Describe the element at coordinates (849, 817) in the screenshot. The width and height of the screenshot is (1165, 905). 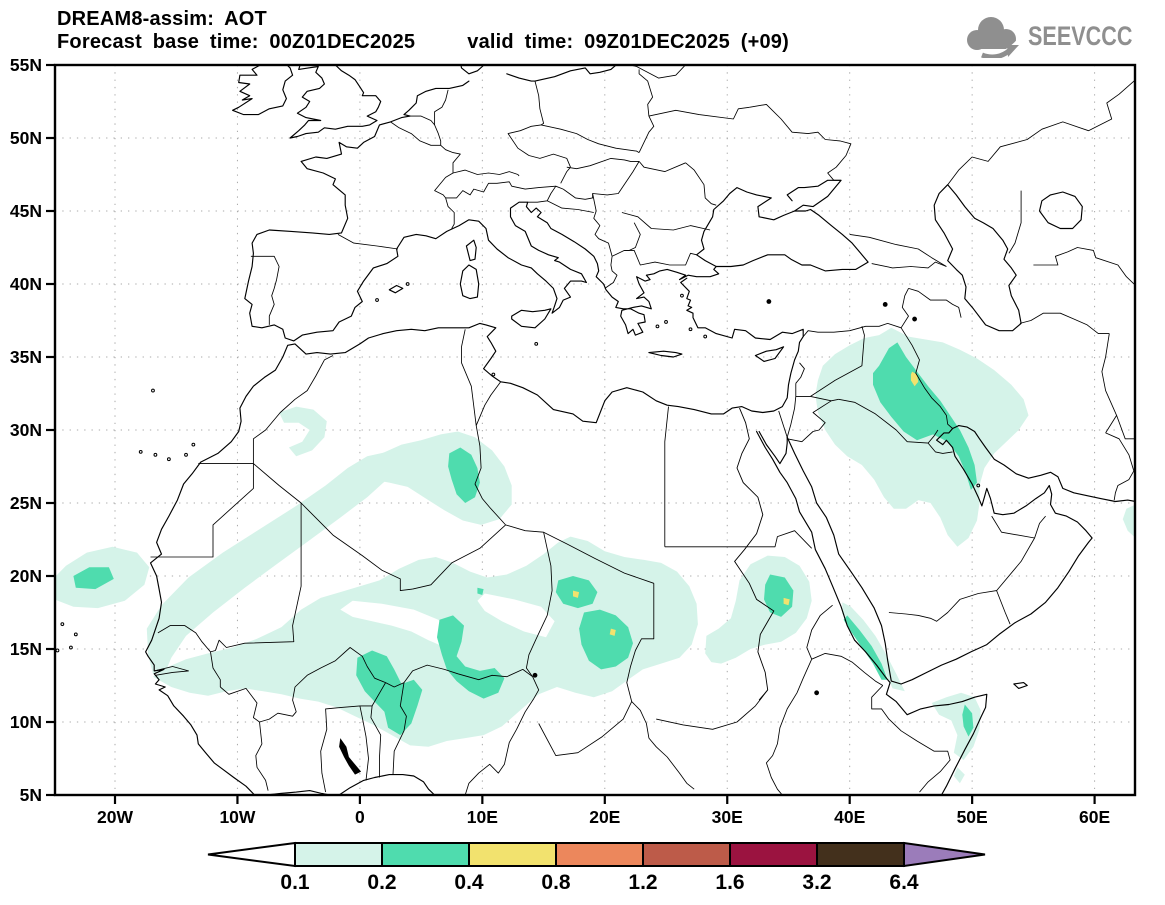
I see `lon-label: 40E` at that location.